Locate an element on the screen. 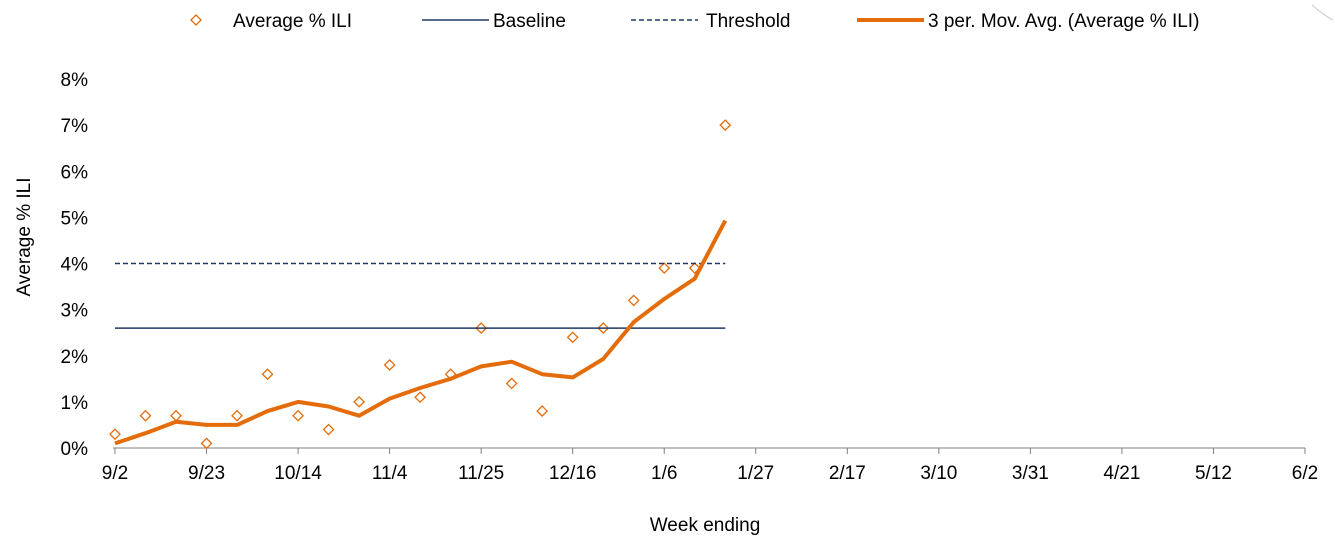  x-tick-label: 9/23 is located at coordinates (206, 473).